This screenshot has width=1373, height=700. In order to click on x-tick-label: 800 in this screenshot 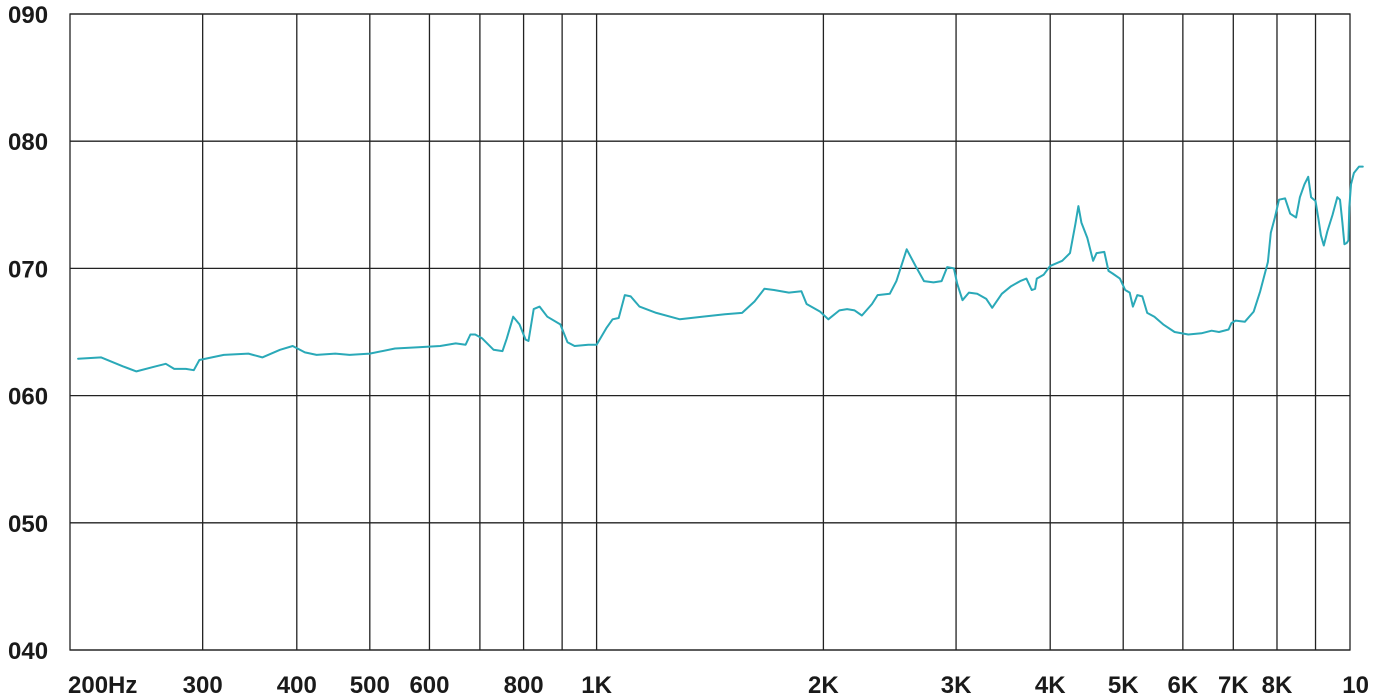, I will do `click(524, 685)`.